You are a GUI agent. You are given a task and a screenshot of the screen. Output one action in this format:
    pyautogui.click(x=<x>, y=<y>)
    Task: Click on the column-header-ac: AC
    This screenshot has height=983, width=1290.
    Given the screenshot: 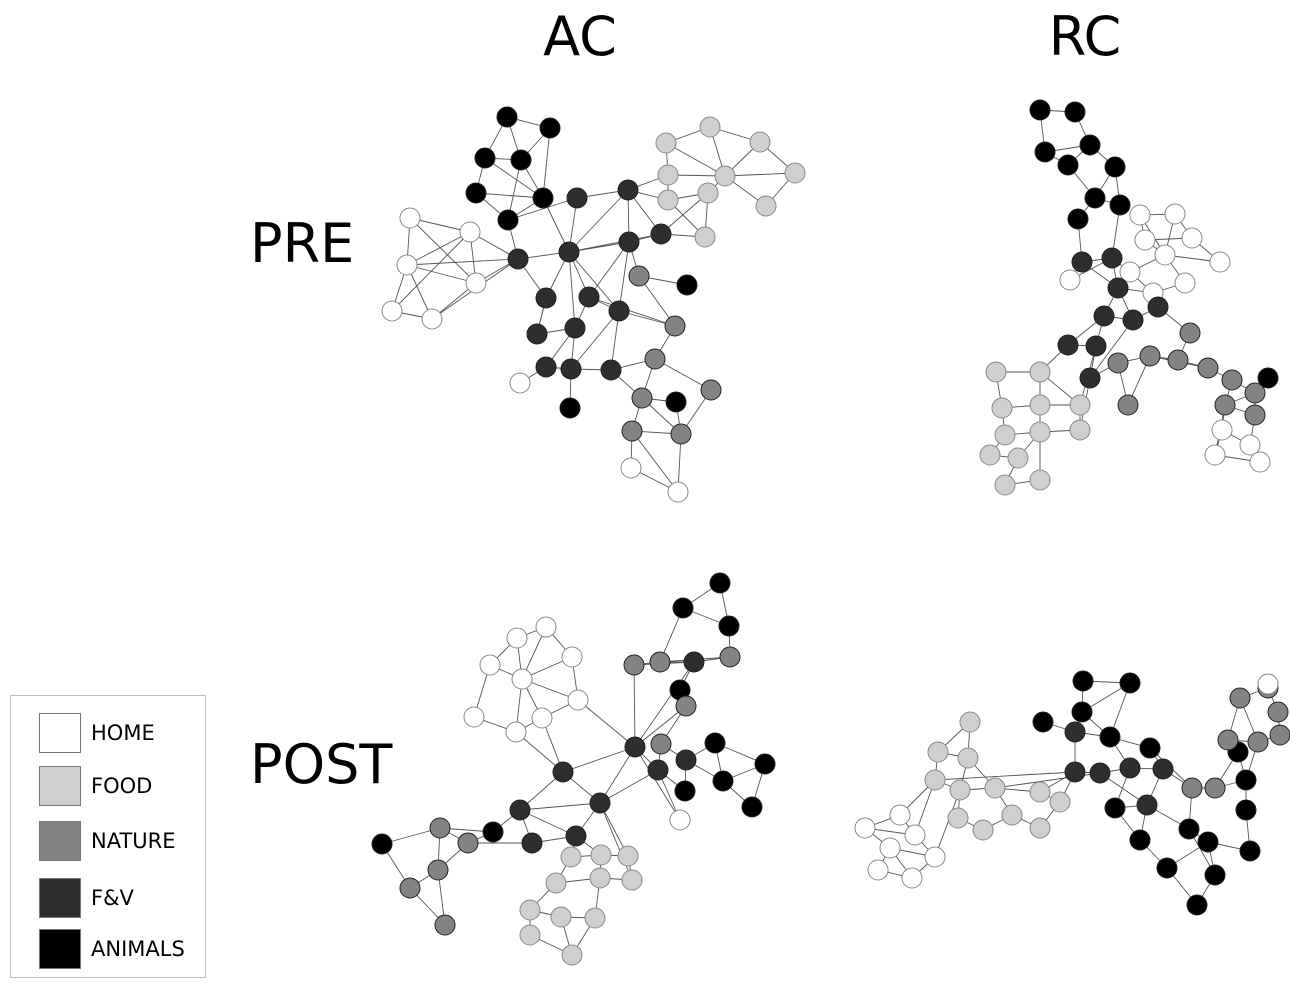 What is the action you would take?
    pyautogui.click(x=580, y=36)
    